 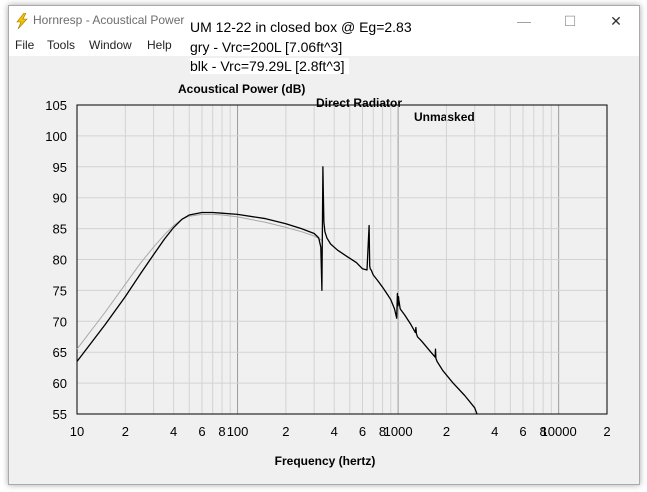 I want to click on y-tick-label: 85, so click(x=60, y=229).